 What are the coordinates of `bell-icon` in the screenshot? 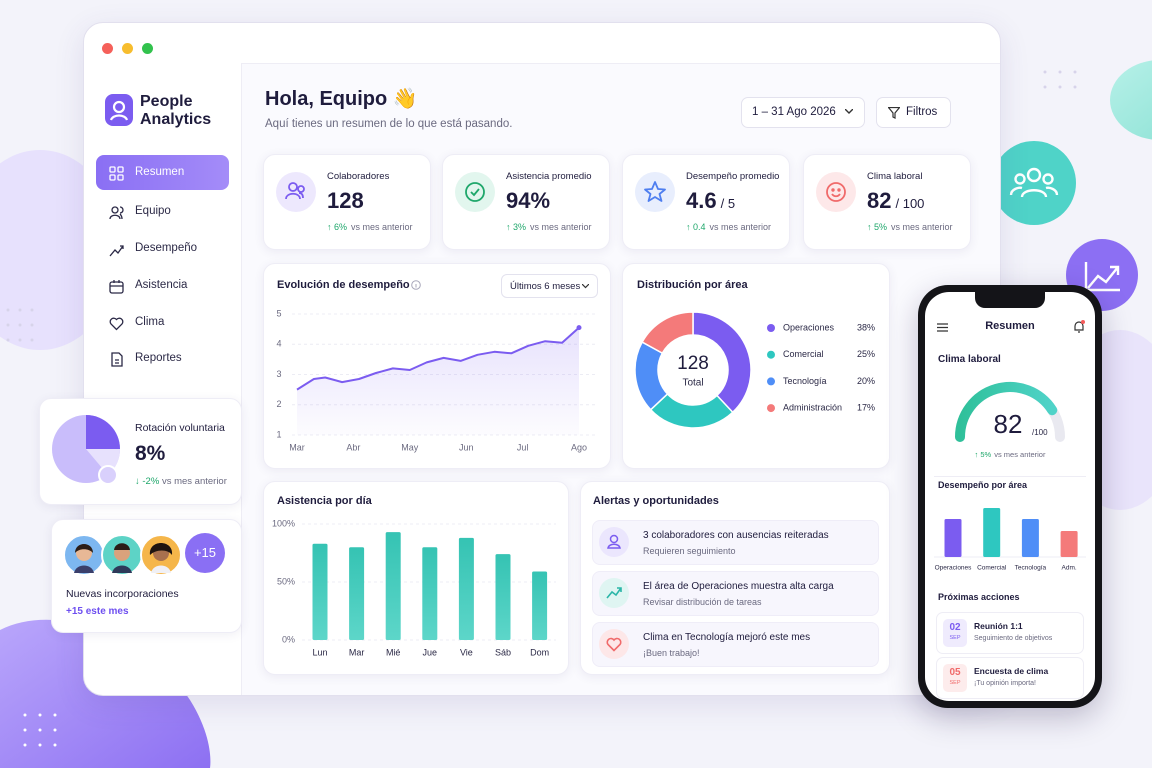 It's located at (1079, 326).